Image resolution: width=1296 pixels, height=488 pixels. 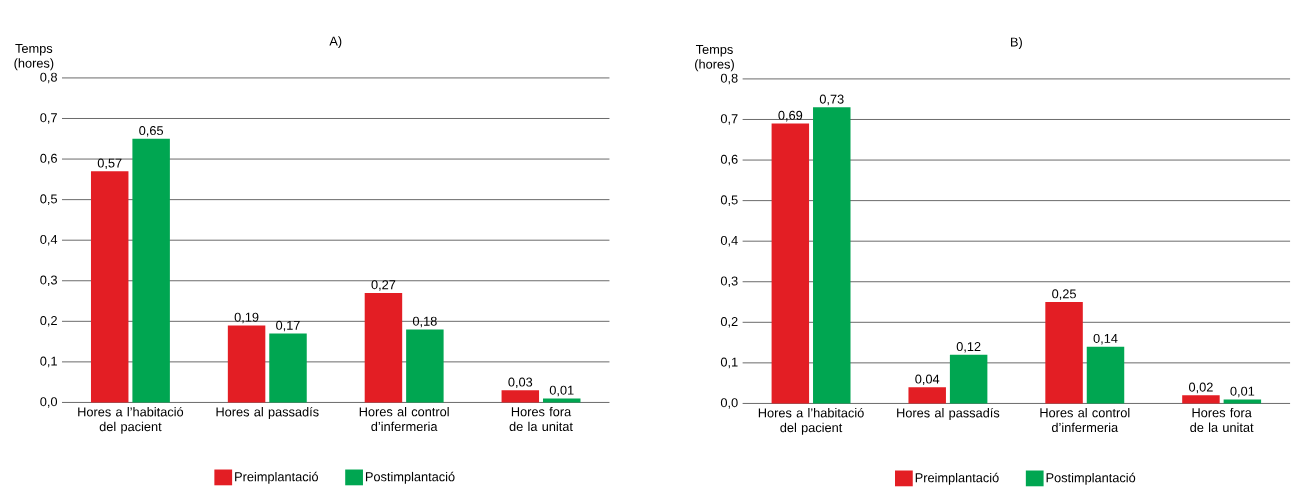 I want to click on data-label: 0,19, so click(x=246, y=318).